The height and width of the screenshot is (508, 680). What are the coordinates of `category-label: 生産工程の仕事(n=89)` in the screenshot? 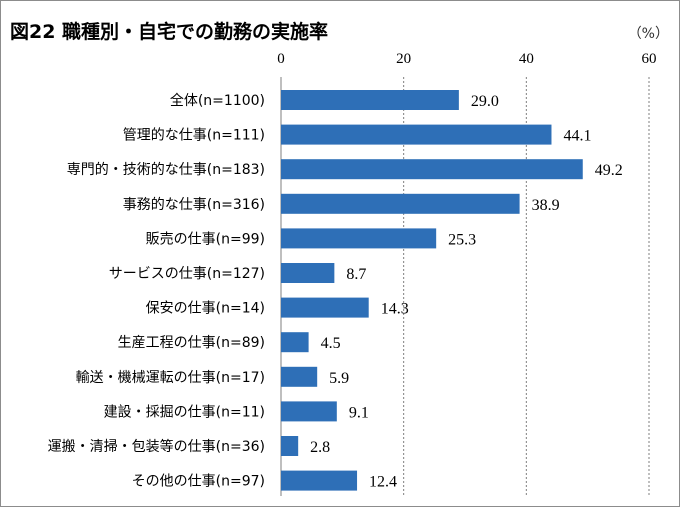 It's located at (191, 343).